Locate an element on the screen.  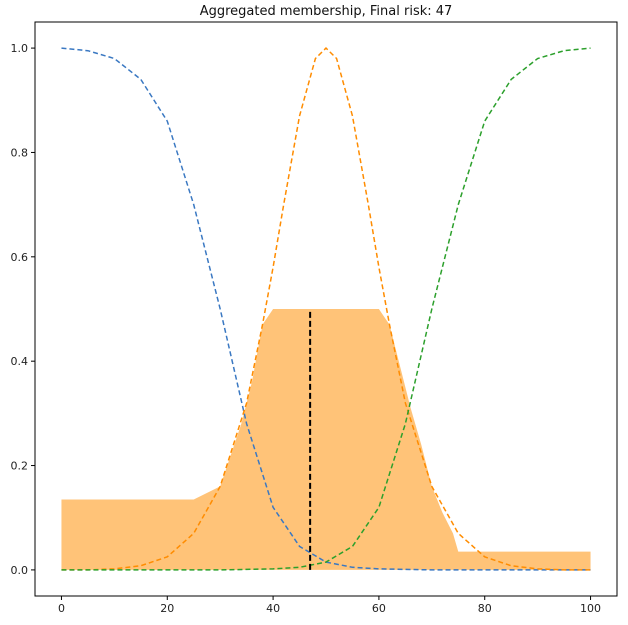
x-tick-label: 20 is located at coordinates (167, 608).